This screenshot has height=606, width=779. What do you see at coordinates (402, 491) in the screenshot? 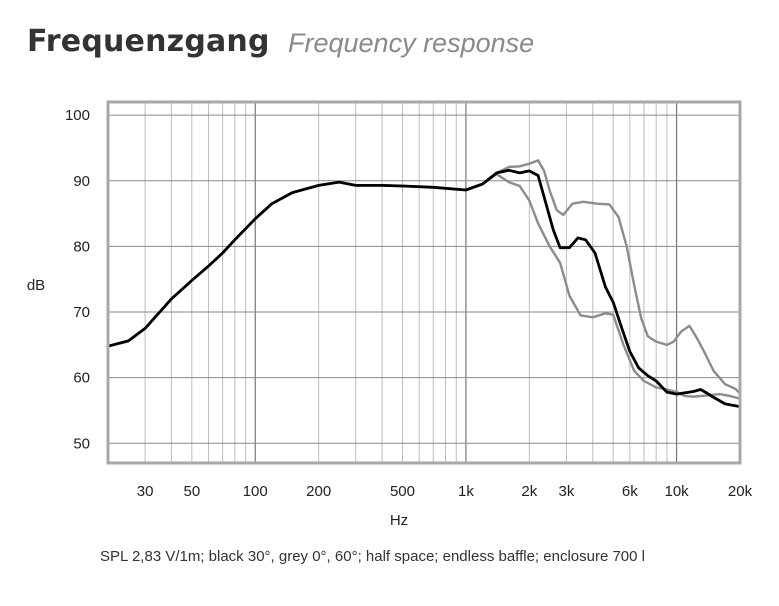
I see `x-tick-label: 500` at bounding box center [402, 491].